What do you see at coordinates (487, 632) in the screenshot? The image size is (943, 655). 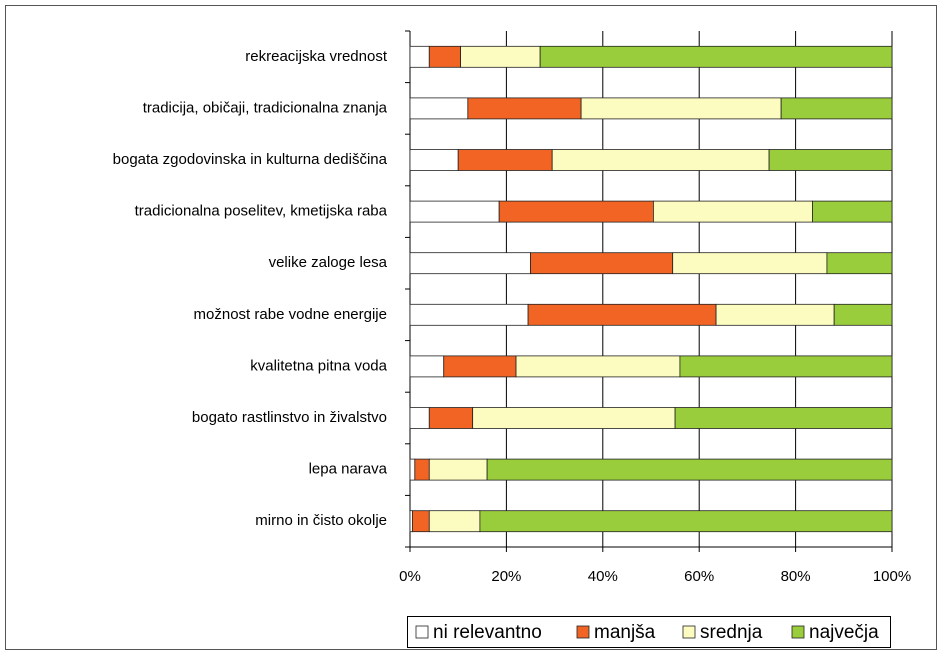 I see `legend-label: ni relevantno` at bounding box center [487, 632].